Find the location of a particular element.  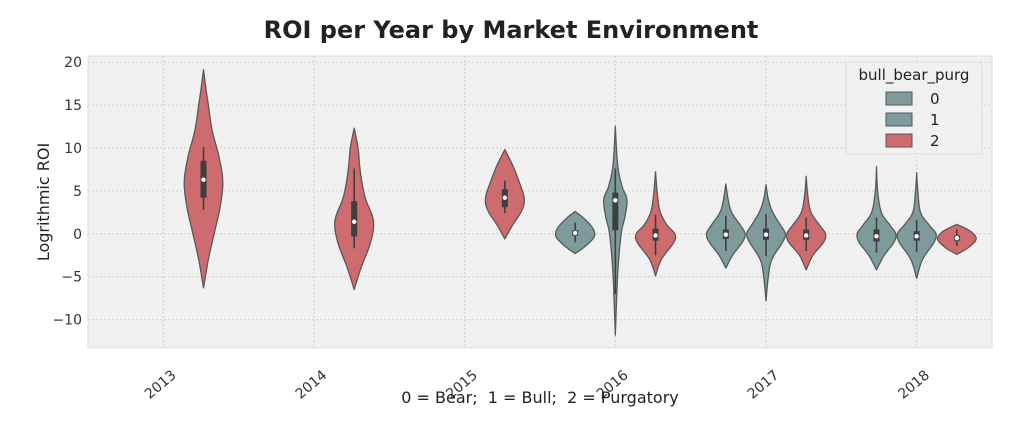

legend-entries: 0 1 2 is located at coordinates (912, 120).